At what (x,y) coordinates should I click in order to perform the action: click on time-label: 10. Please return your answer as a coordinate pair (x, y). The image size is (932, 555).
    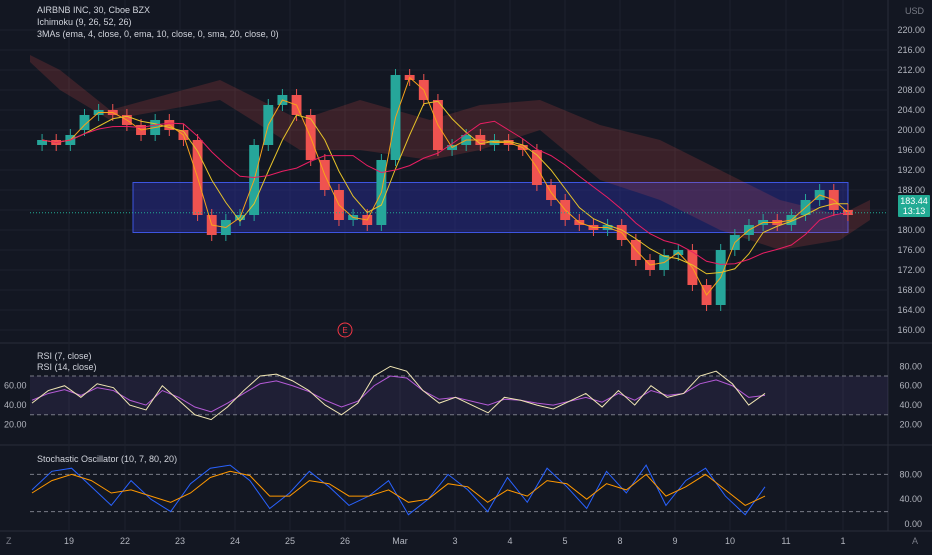
    Looking at the image, I should click on (730, 541).